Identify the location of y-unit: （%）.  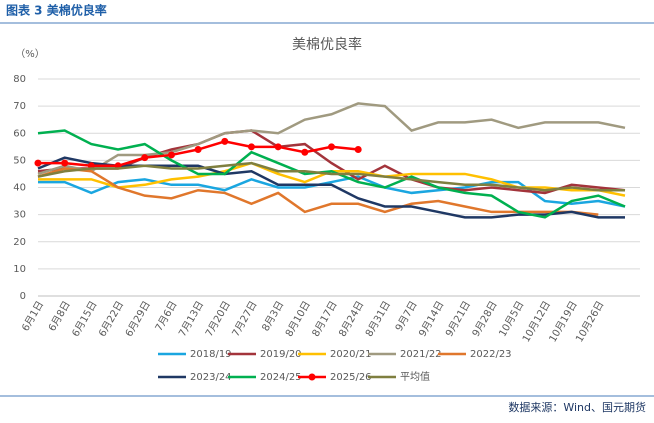
(30, 54).